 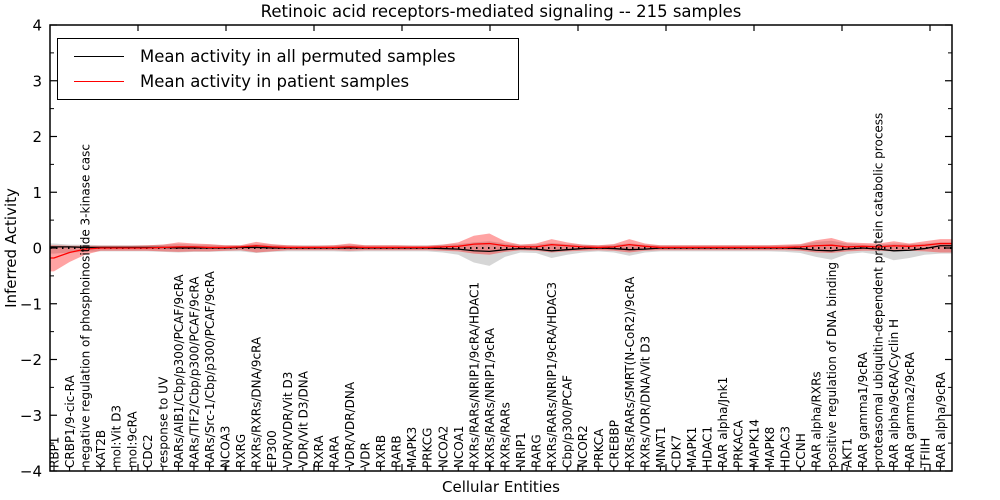 What do you see at coordinates (677, 451) in the screenshot?
I see `x-category-label: CDK7` at bounding box center [677, 451].